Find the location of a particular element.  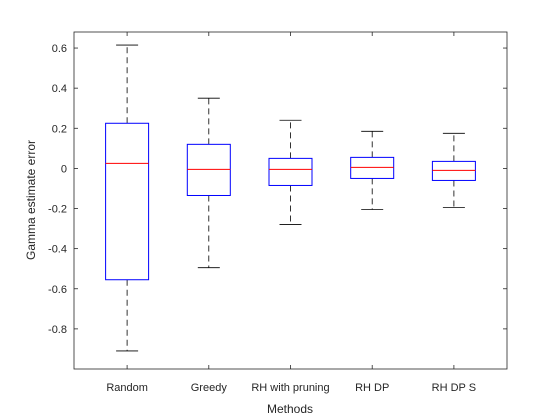

x-tick-label: Random is located at coordinates (127, 388).